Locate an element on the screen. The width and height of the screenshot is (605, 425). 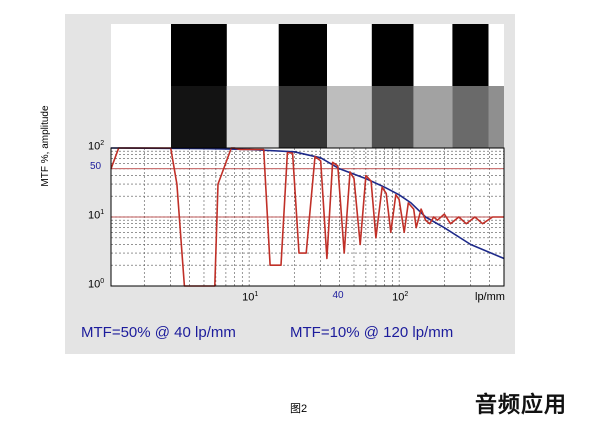
y-tick-label: 10² is located at coordinates (96, 146).